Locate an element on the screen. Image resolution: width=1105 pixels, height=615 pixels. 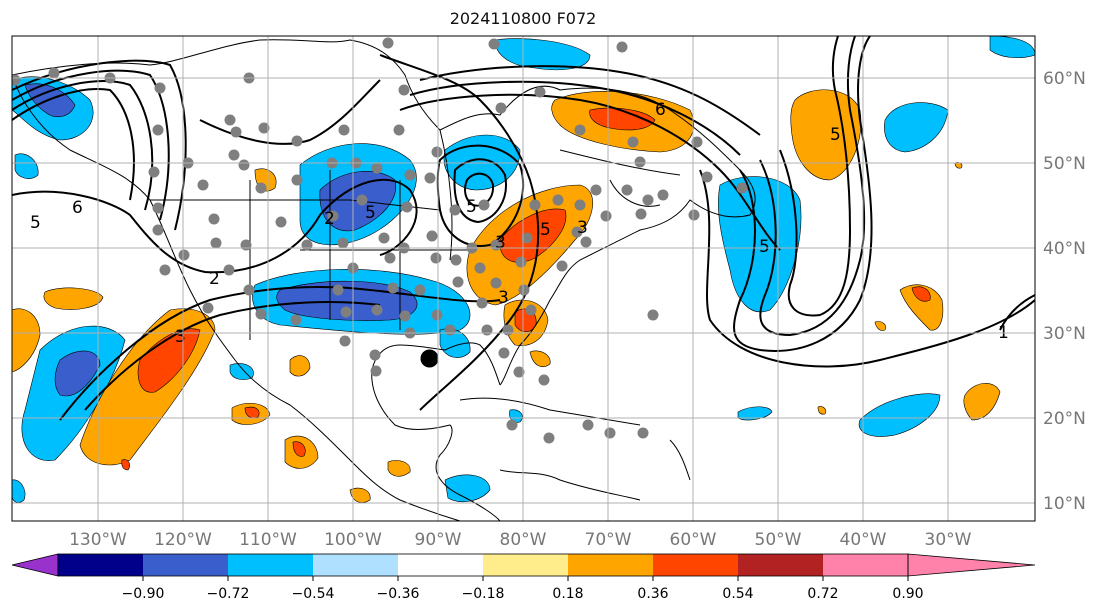
colorbar-tick-label: −0.72 is located at coordinates (228, 594).